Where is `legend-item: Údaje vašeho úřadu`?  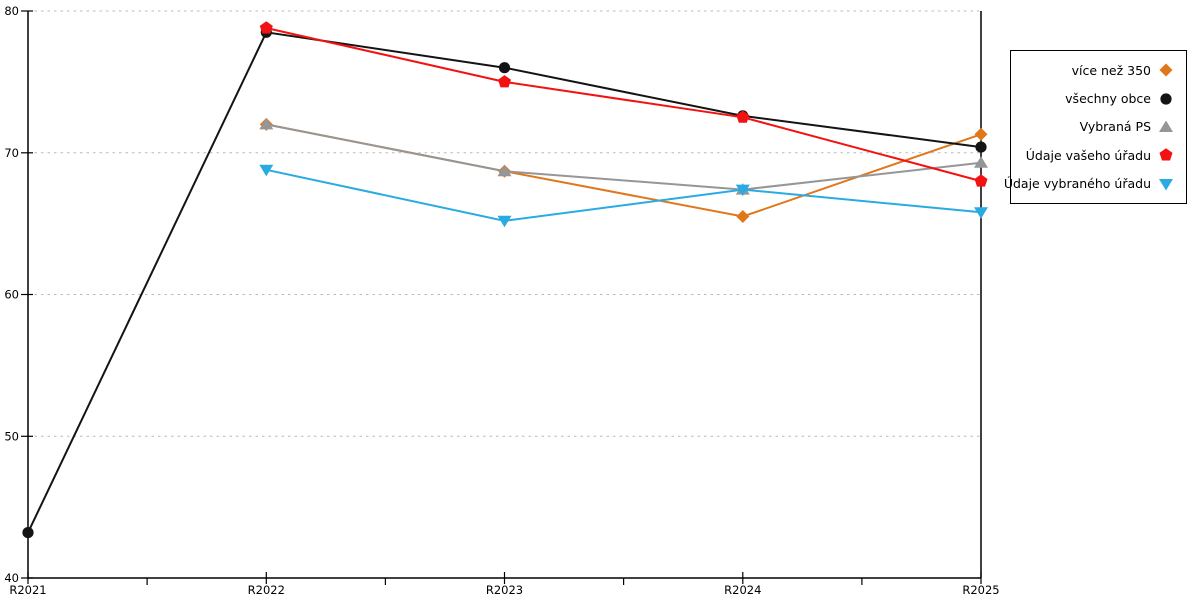
legend-item: Údaje vašeho úřadu is located at coordinates (1095, 155).